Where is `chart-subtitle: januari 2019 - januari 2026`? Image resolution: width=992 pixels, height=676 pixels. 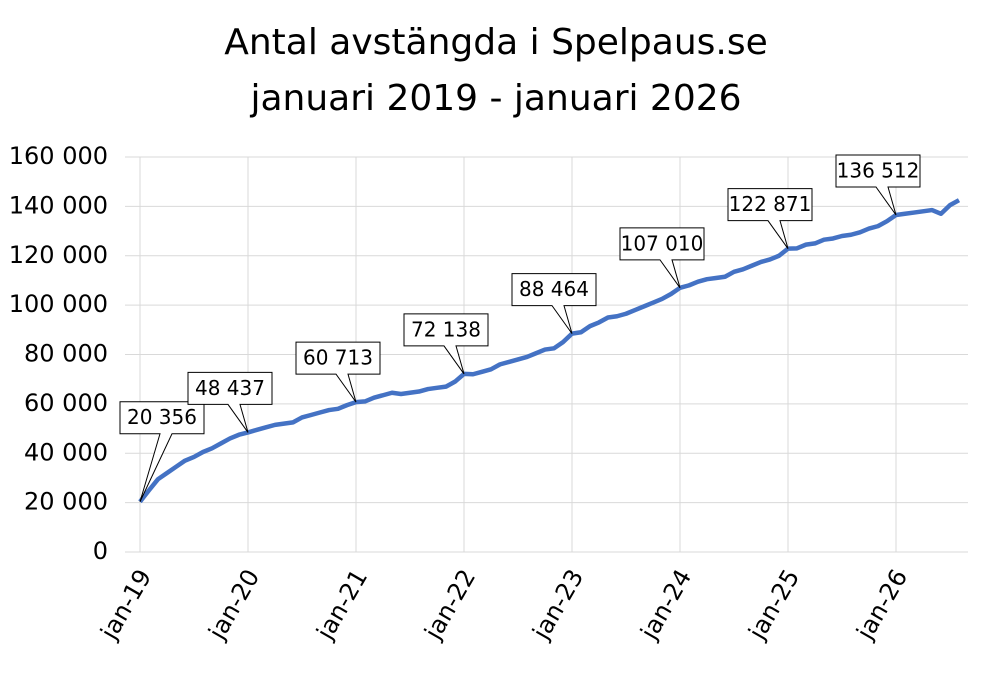 chart-subtitle: januari 2019 - januari 2026 is located at coordinates (495, 98).